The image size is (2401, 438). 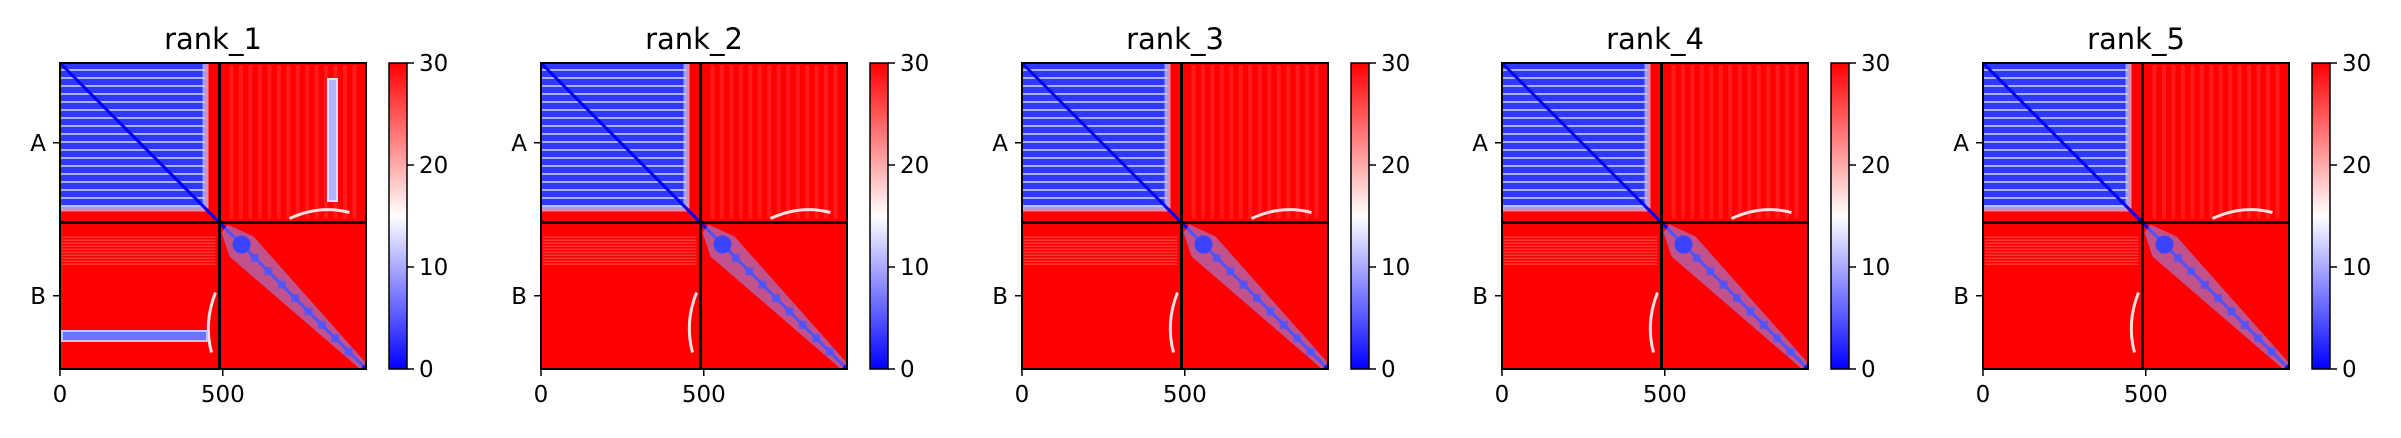 What do you see at coordinates (38, 297) in the screenshot?
I see `chain-label: B` at bounding box center [38, 297].